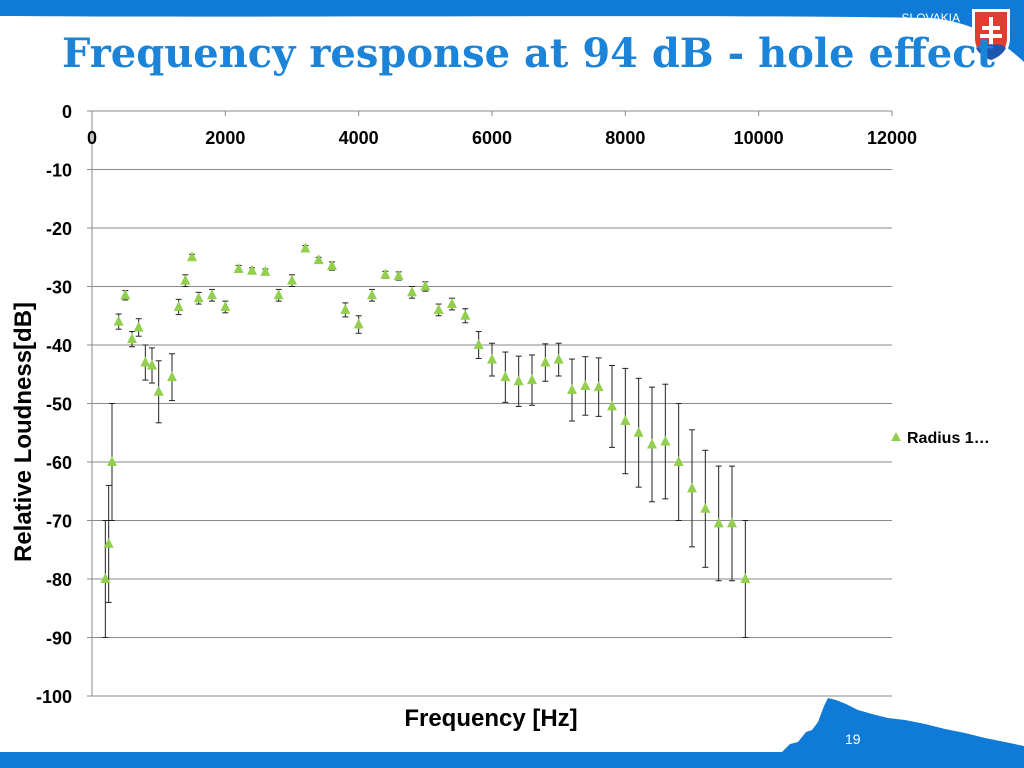 This screenshot has height=768, width=1024. Describe the element at coordinates (59, 580) in the screenshot. I see `y-tick-label: -80` at that location.